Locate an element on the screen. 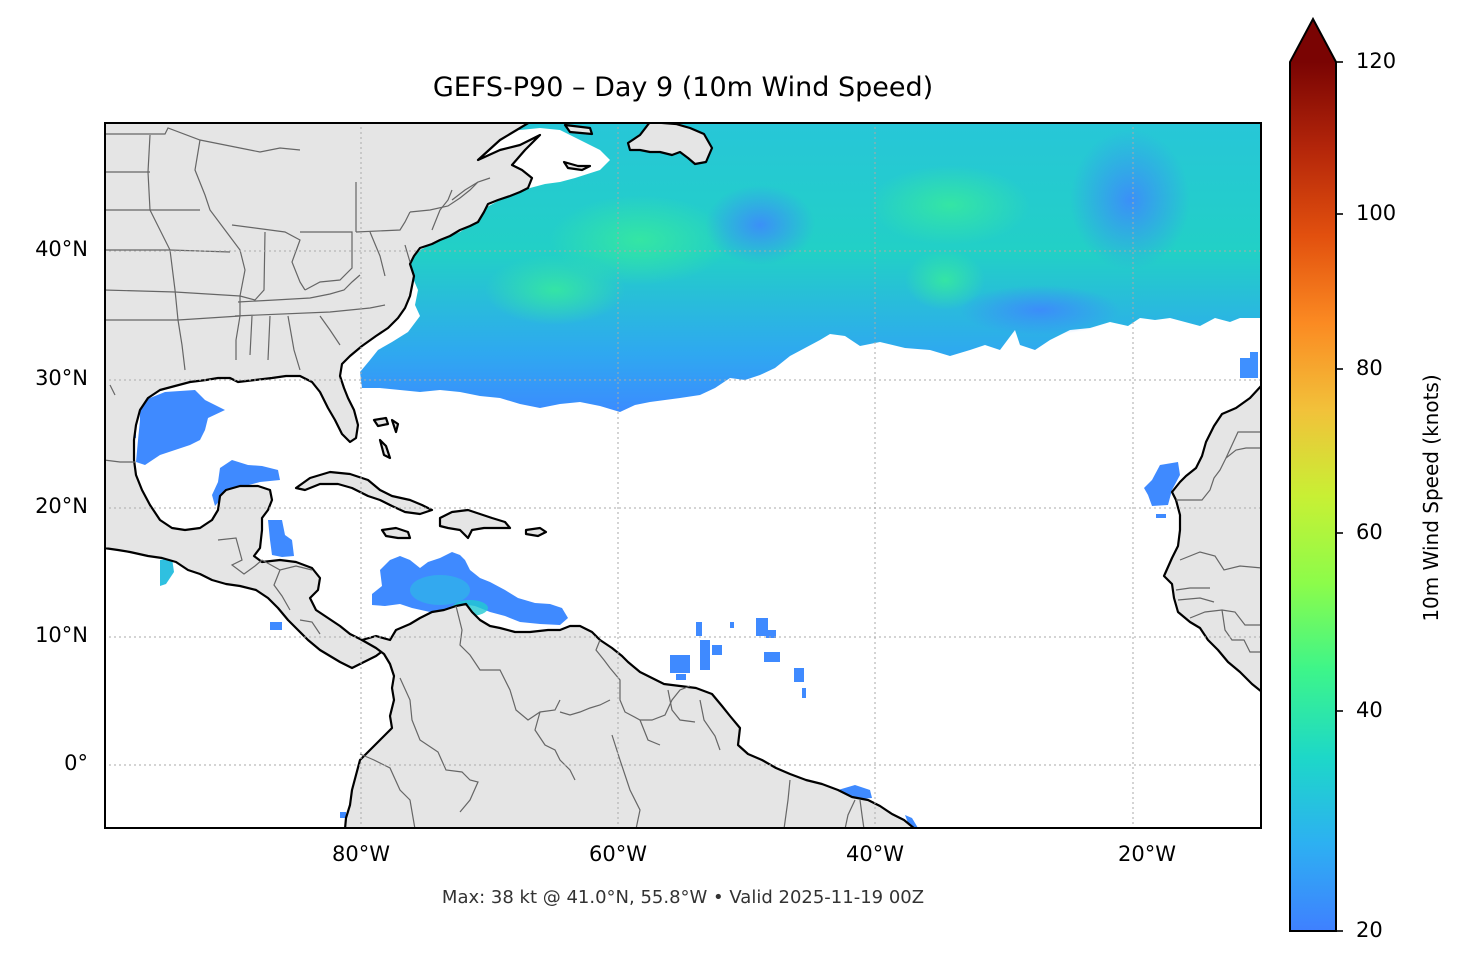 The height and width of the screenshot is (969, 1466). colorbar-tick-20: 20 is located at coordinates (1369, 930).